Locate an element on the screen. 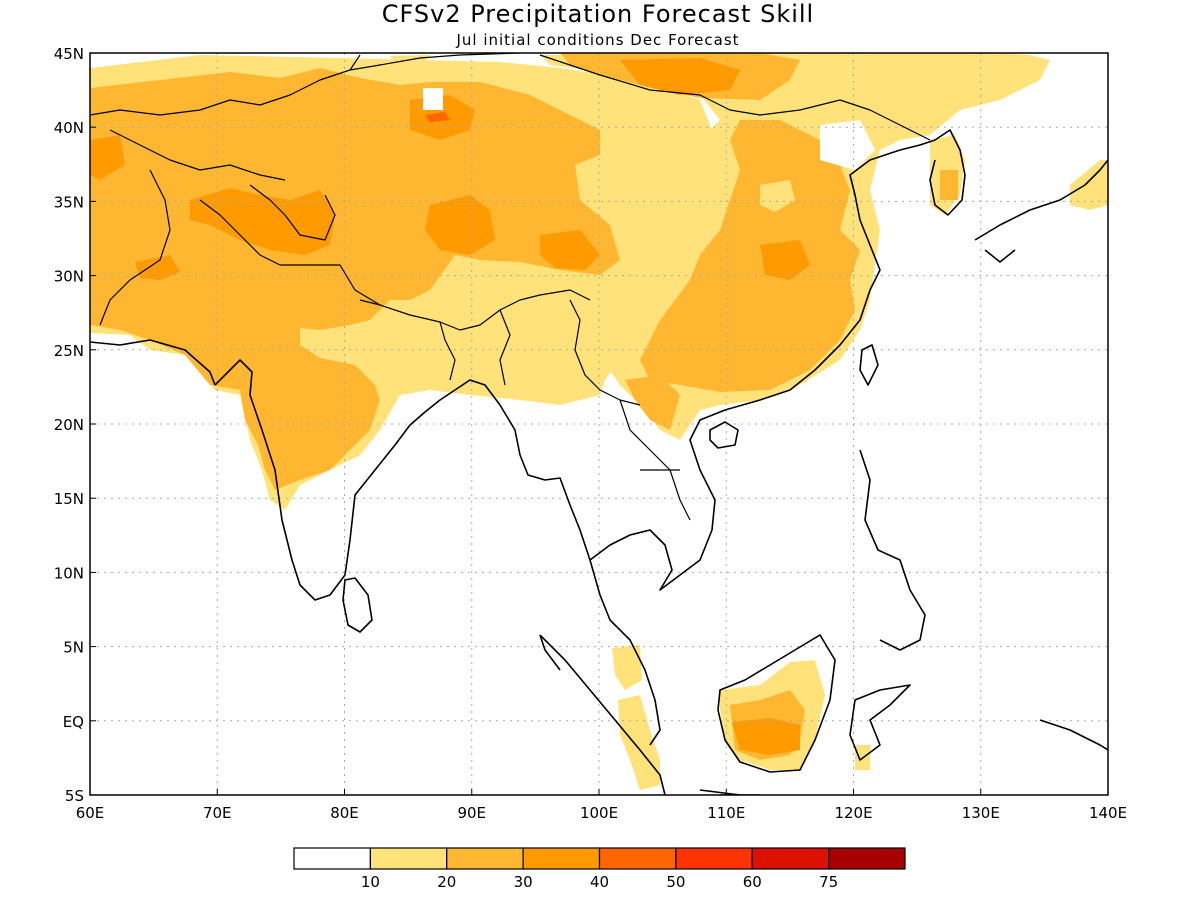  java-coast is located at coordinates (729, 792).